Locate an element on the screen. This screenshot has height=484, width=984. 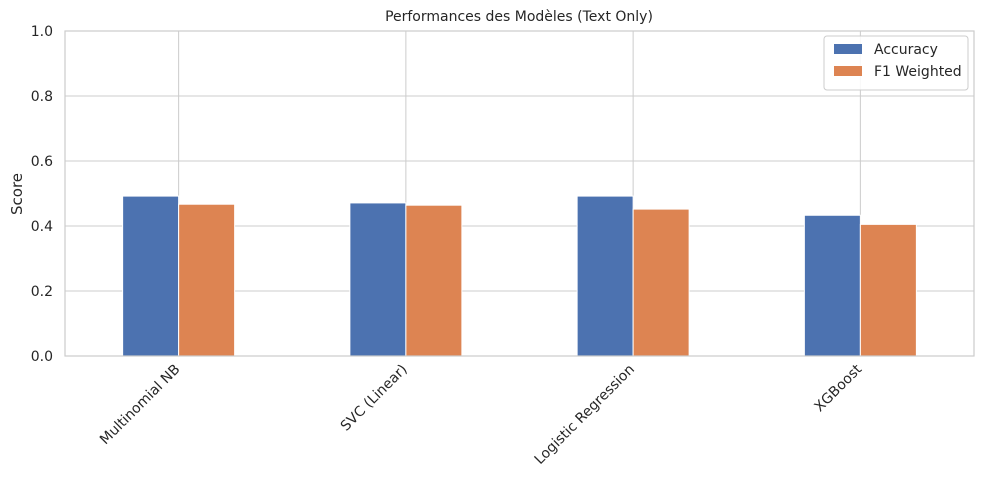
legend-label-accuracy: Accuracy is located at coordinates (906, 50).